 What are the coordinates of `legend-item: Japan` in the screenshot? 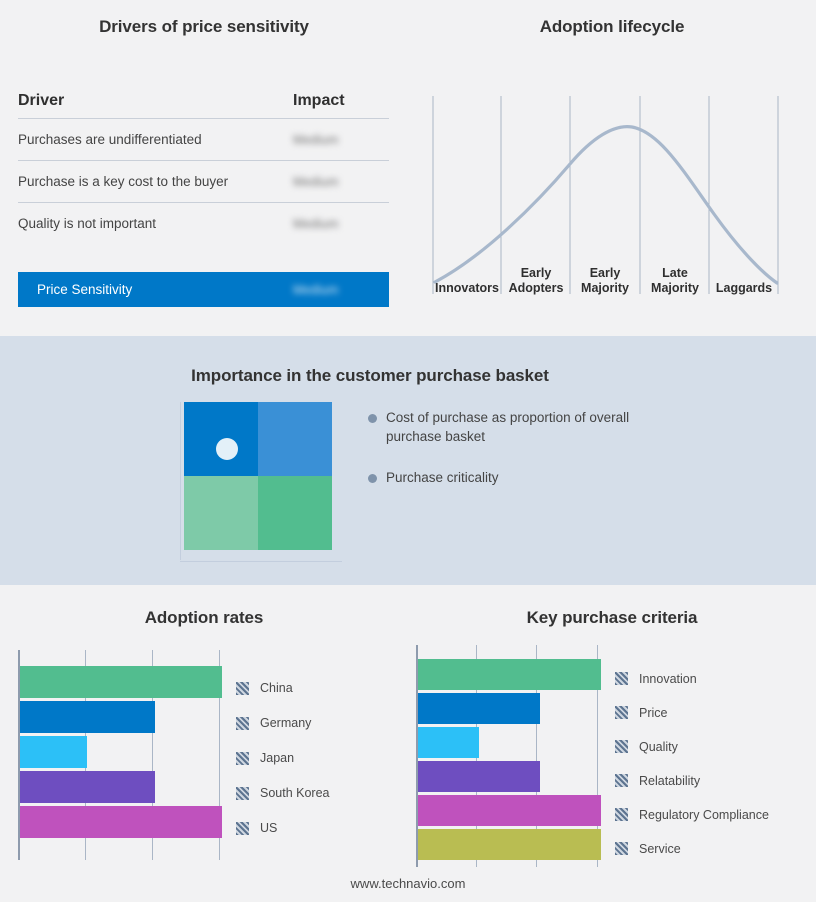 It's located at (283, 758).